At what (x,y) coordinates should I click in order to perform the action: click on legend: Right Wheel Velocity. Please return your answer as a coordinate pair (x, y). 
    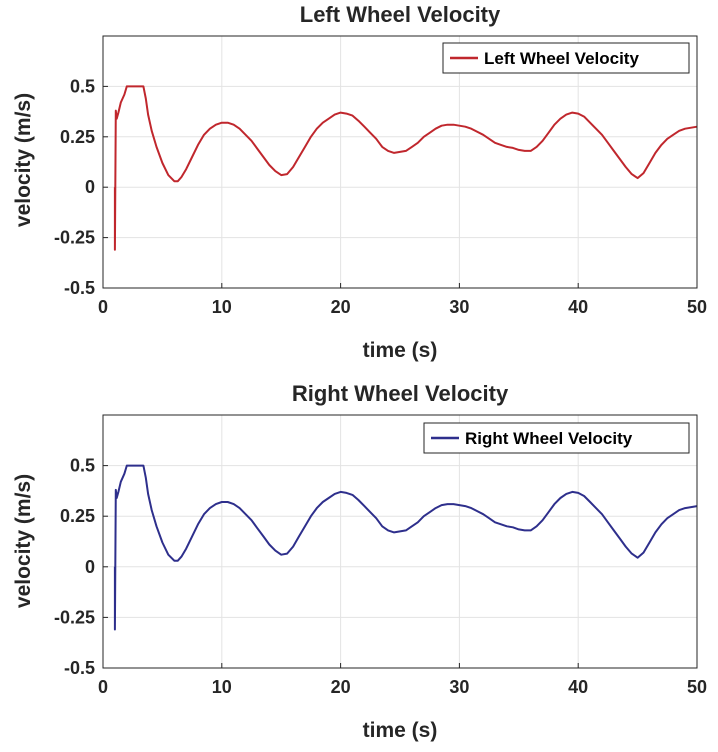
    Looking at the image, I should click on (556, 438).